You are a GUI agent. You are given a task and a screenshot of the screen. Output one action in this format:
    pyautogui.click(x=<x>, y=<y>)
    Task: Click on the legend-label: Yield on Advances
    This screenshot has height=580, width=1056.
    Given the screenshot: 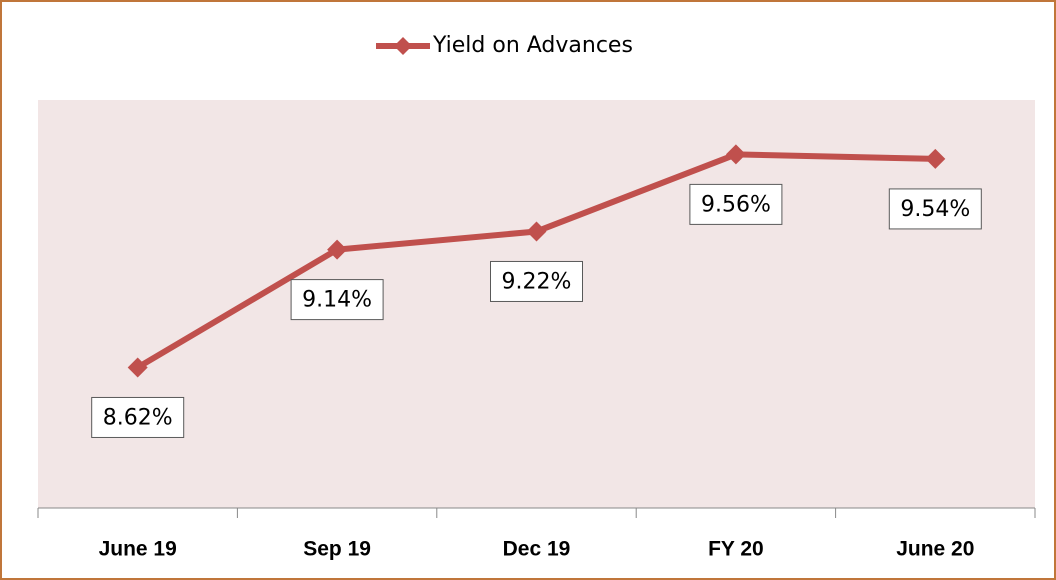 What is the action you would take?
    pyautogui.click(x=532, y=45)
    